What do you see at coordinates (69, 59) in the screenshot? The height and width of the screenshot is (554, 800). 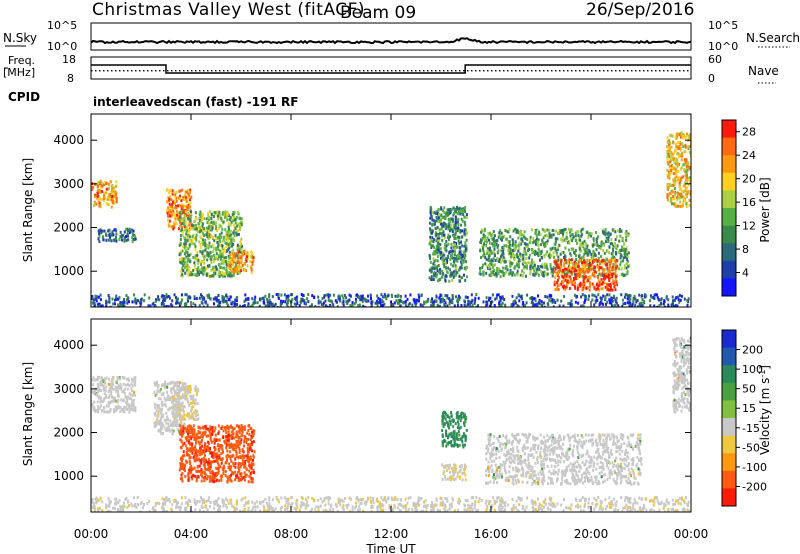 I see `freq-tick-top: 18` at bounding box center [69, 59].